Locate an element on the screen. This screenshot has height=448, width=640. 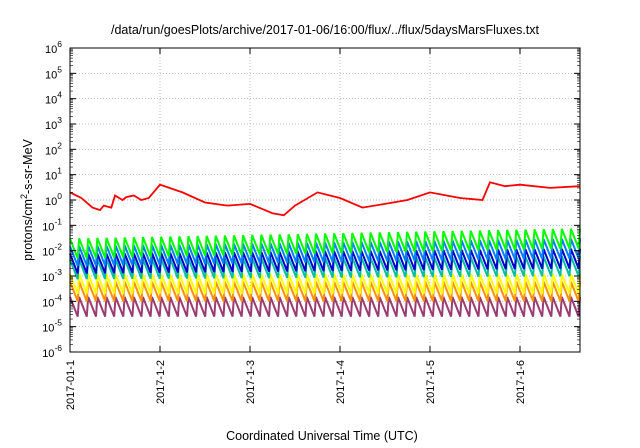
y-tick-label: 10⁵ is located at coordinates (53, 72).